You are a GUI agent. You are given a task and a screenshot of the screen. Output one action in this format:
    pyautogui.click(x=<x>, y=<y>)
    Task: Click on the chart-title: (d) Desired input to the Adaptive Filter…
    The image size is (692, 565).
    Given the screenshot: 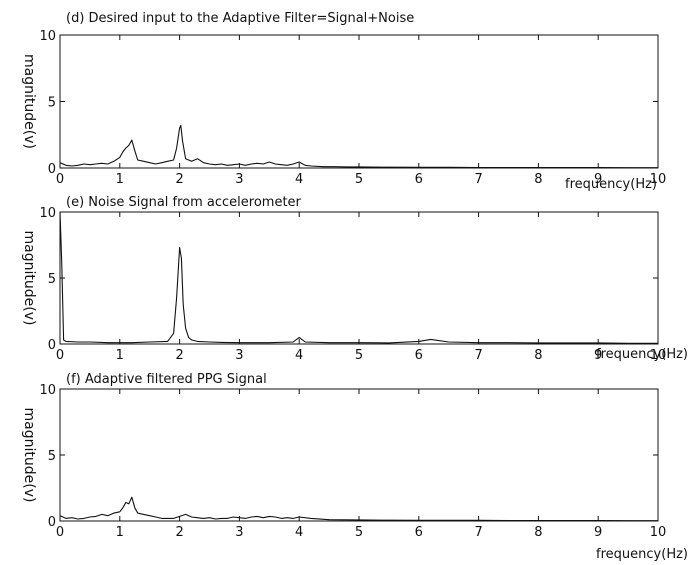 What is the action you would take?
    pyautogui.click(x=240, y=18)
    